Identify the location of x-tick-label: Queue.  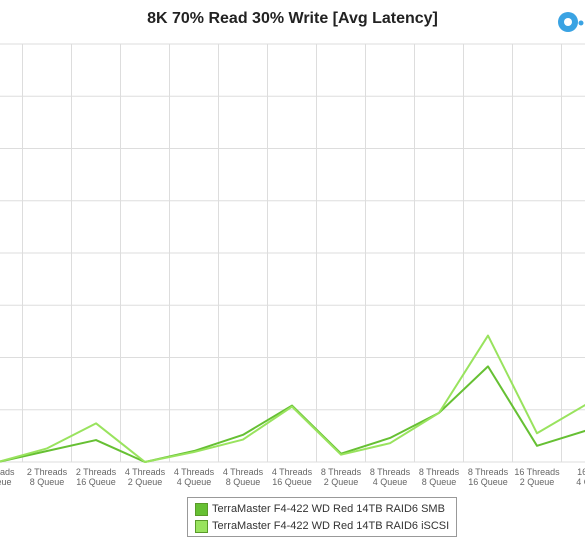
(6, 482).